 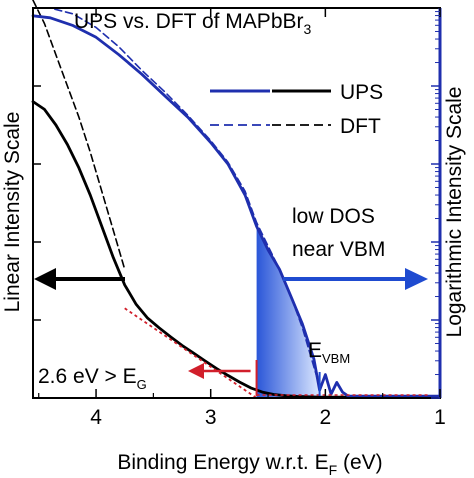 I want to click on x-axis-title-unit: (eV), so click(x=360, y=462).